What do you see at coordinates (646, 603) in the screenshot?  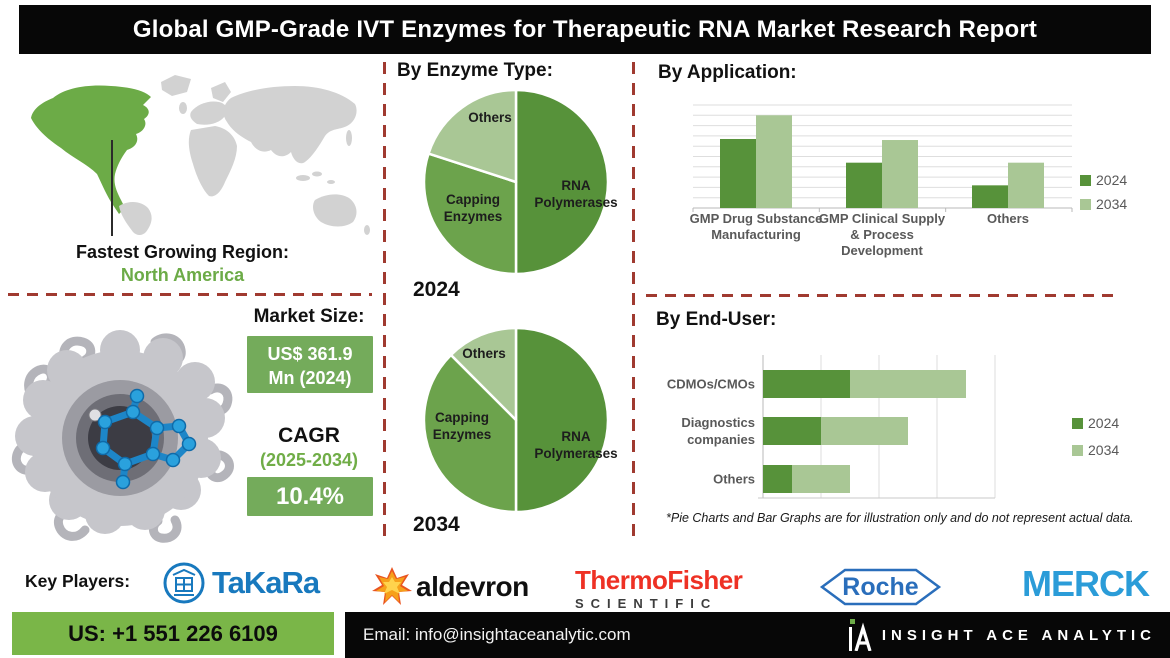 I see `thermo-fisher-scientific: SCIENTIFIC` at bounding box center [646, 603].